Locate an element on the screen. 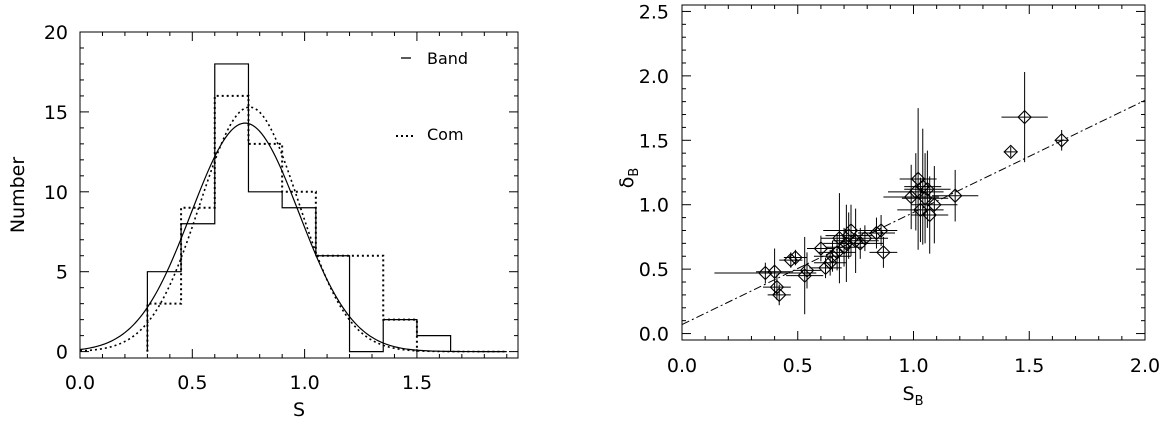 This screenshot has width=1171, height=425. scatter-y-axis-label-subscript: B is located at coordinates (634, 172).